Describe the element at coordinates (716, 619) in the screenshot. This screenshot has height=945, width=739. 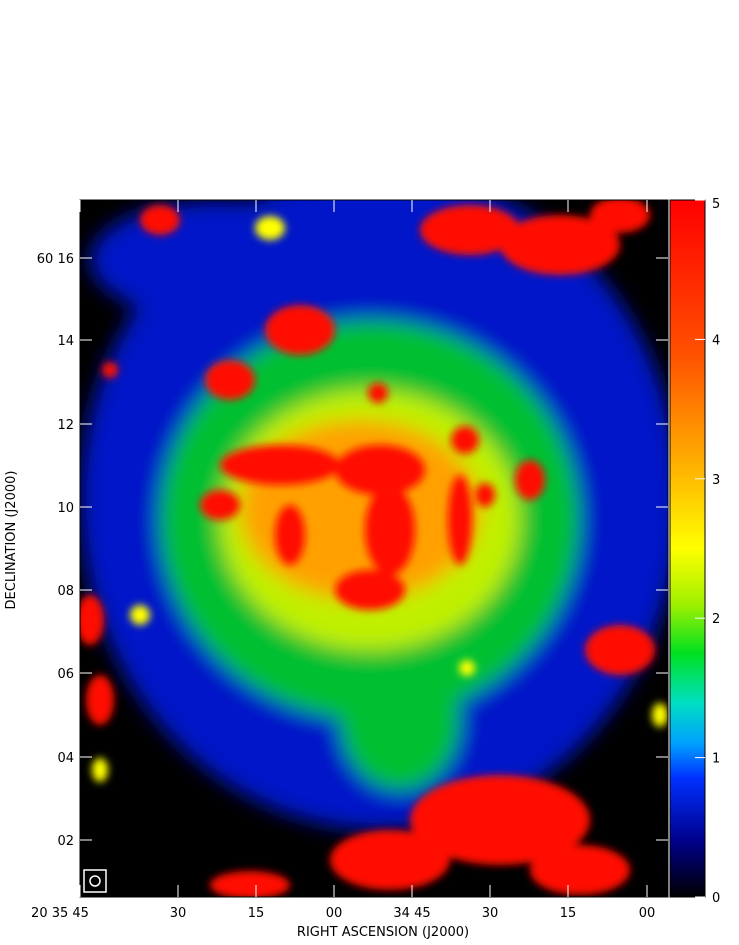
I see `colorbar-tick-label: 2` at that location.